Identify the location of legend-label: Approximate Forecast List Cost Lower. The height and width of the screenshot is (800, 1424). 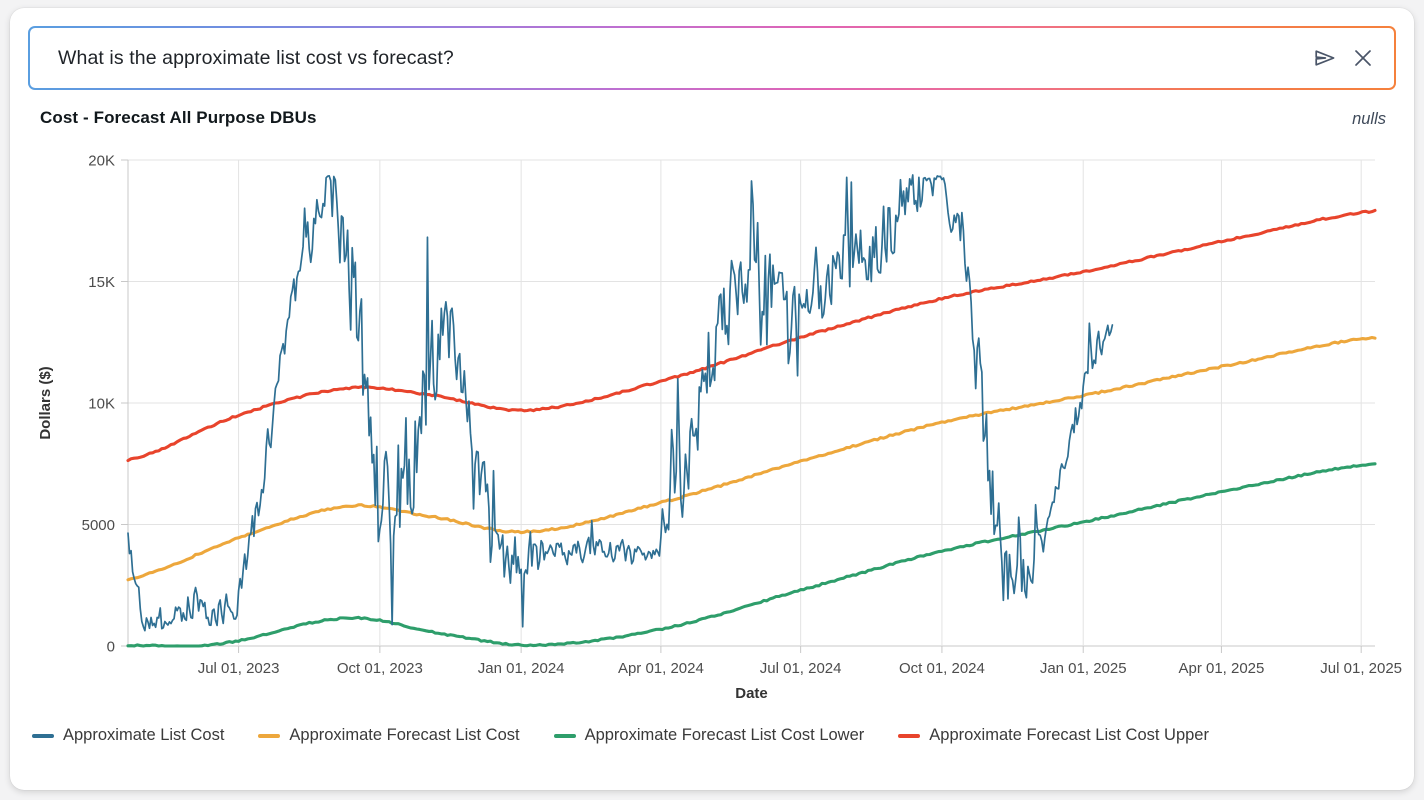
(724, 735).